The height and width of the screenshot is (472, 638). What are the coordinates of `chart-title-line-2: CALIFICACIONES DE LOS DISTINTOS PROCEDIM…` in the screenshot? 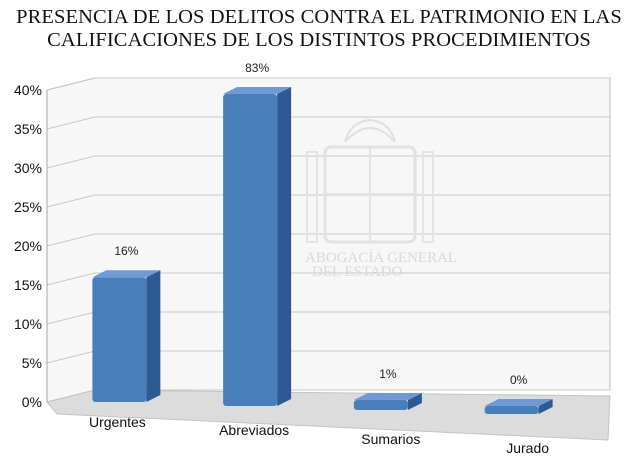 It's located at (319, 40).